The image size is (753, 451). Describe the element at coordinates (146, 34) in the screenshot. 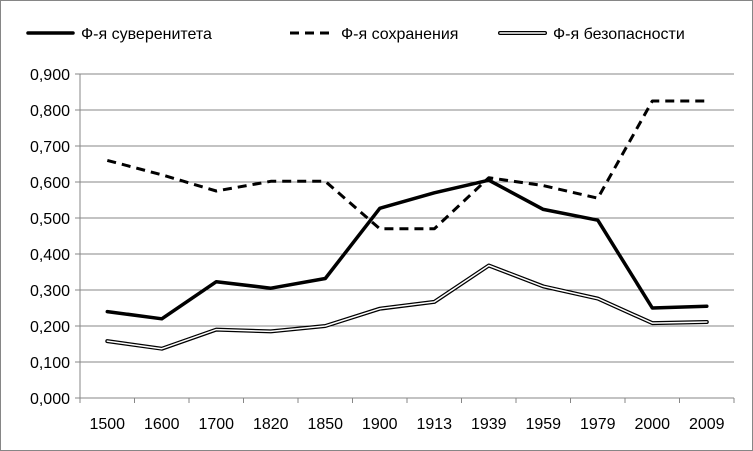

I see `legend-label: Ф-я суверенитета` at that location.